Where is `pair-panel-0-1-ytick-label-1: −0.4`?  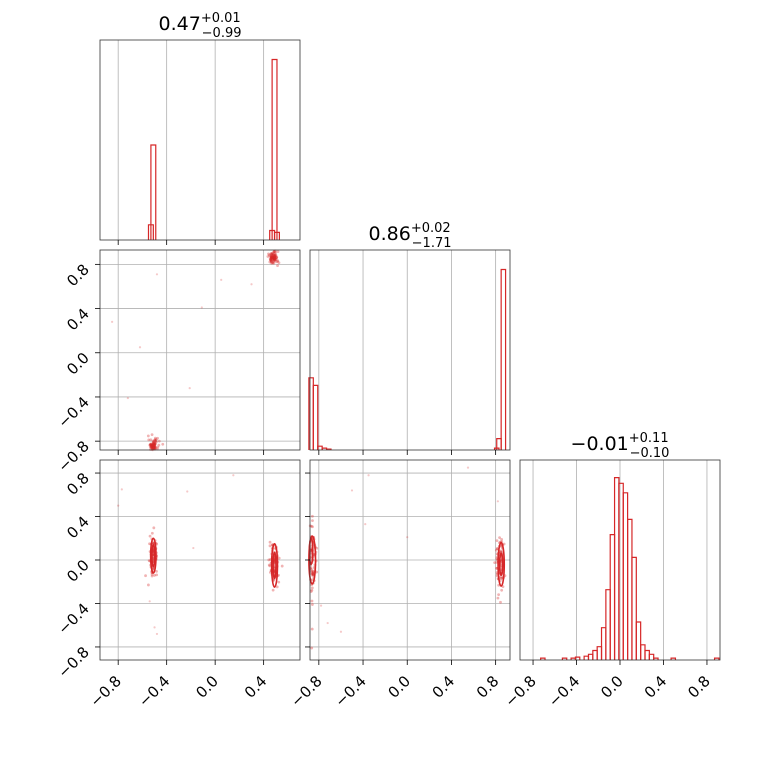 pair-panel-0-1-ytick-label-1: −0.4 is located at coordinates (73, 412).